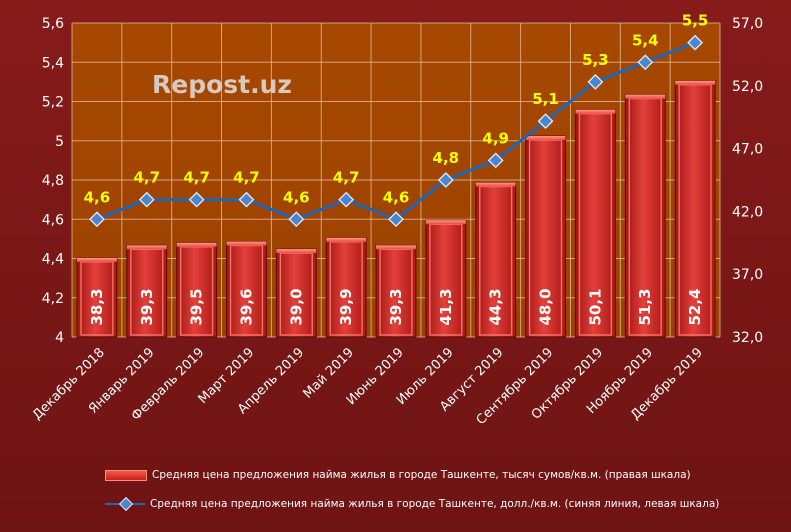 The height and width of the screenshot is (532, 791). I want to click on point-value-label: 5,4, so click(645, 40).